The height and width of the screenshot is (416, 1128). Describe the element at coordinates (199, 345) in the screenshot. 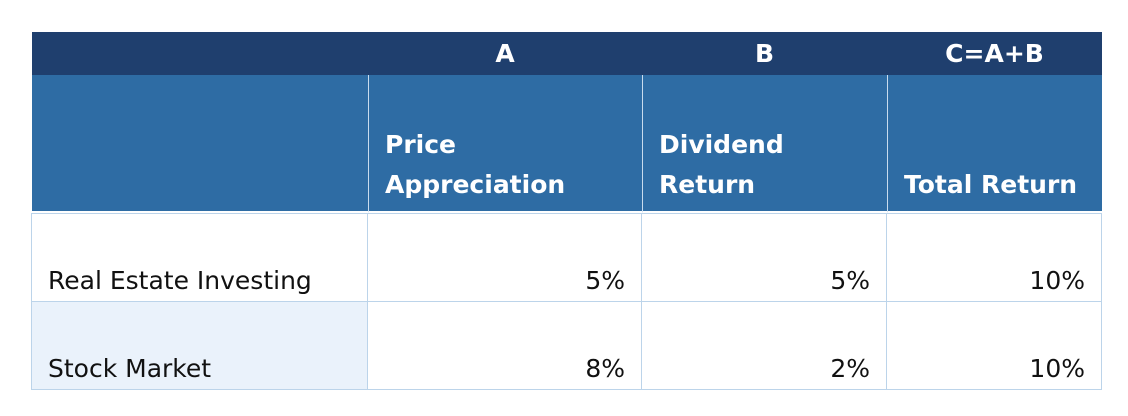

I see `row-label: Stock Market` at that location.